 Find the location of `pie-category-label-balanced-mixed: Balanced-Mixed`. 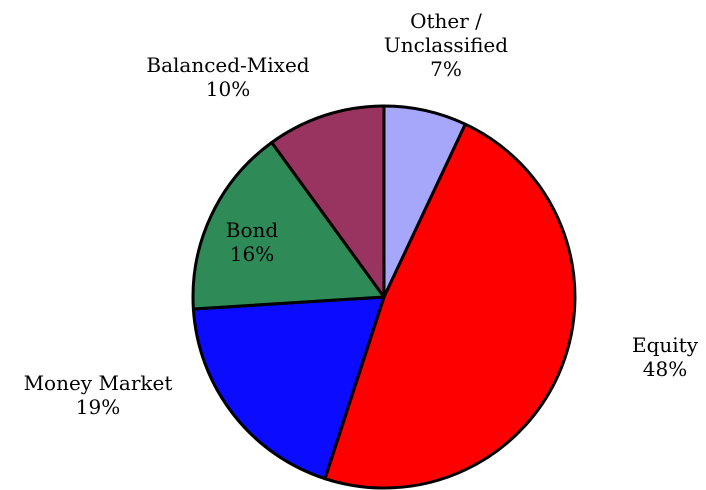

pie-category-label-balanced-mixed: Balanced-Mixed is located at coordinates (227, 65).